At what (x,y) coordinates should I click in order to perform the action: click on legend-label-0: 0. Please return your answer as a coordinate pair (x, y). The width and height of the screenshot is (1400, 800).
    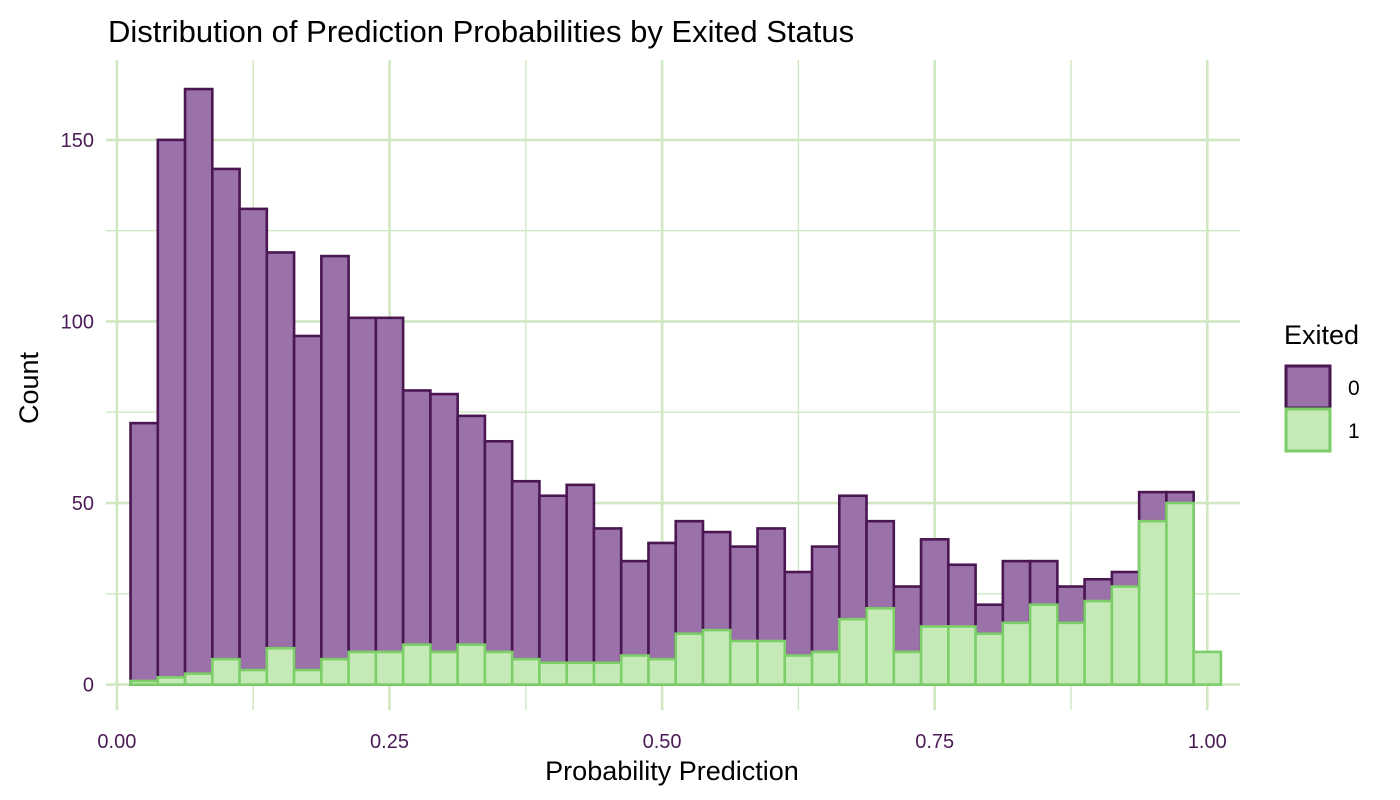
    Looking at the image, I should click on (1354, 388).